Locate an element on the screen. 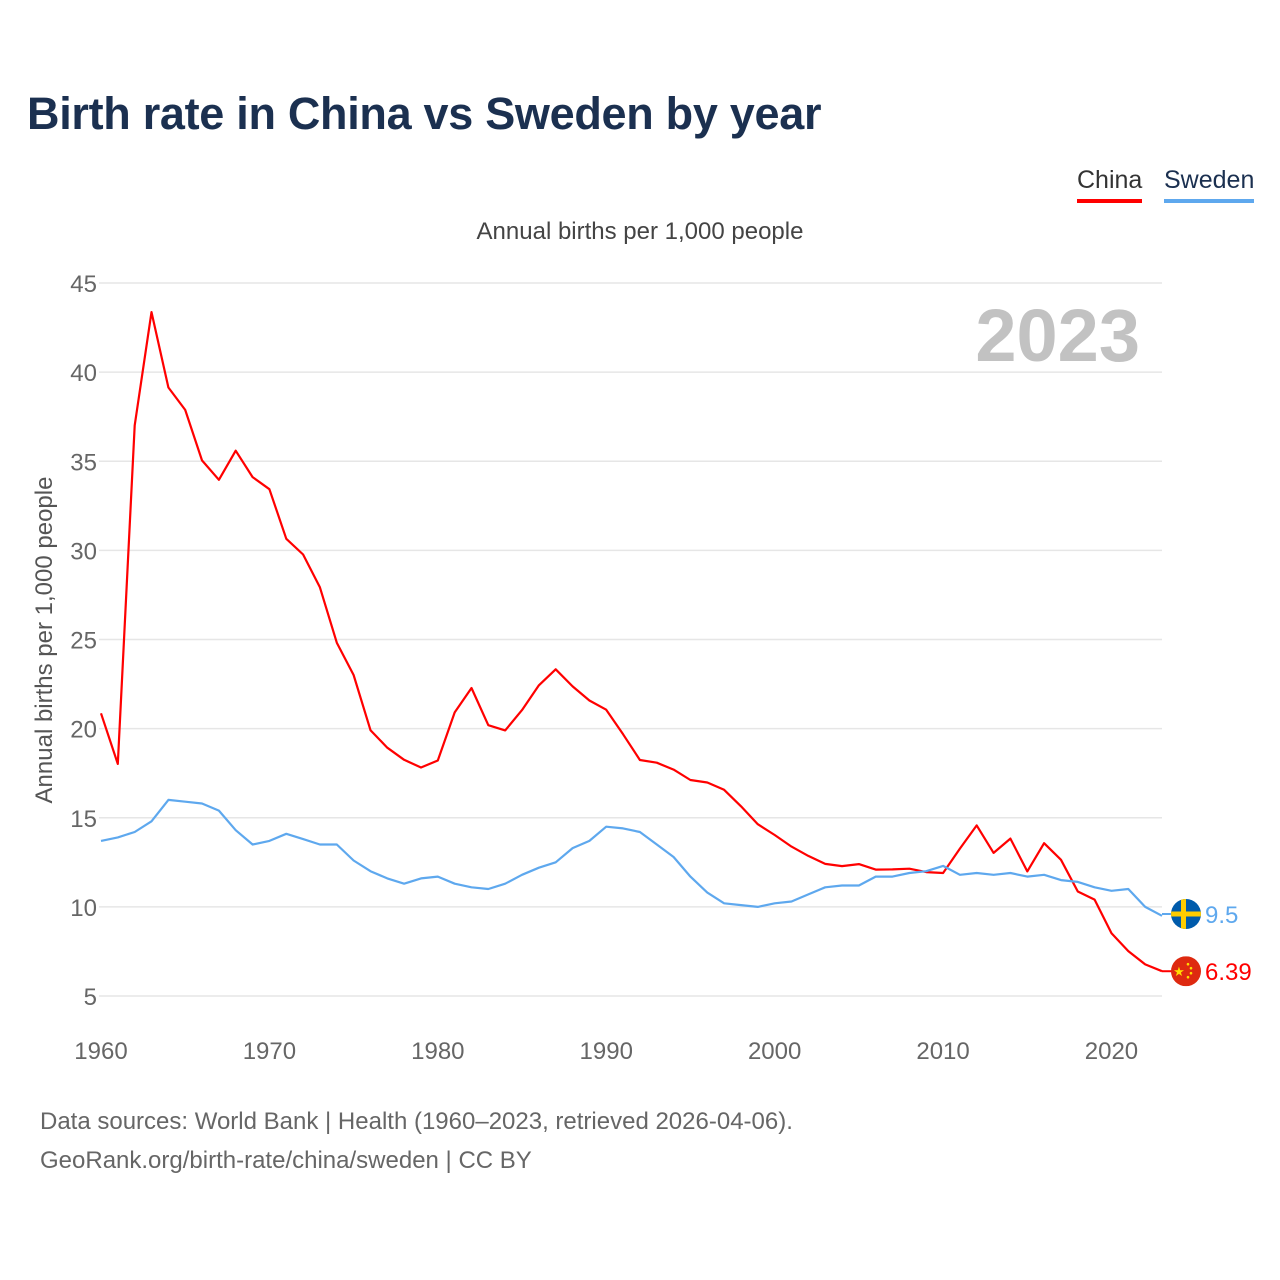  chart-title: Birth rate in China vs Sweden by year is located at coordinates (424, 113).